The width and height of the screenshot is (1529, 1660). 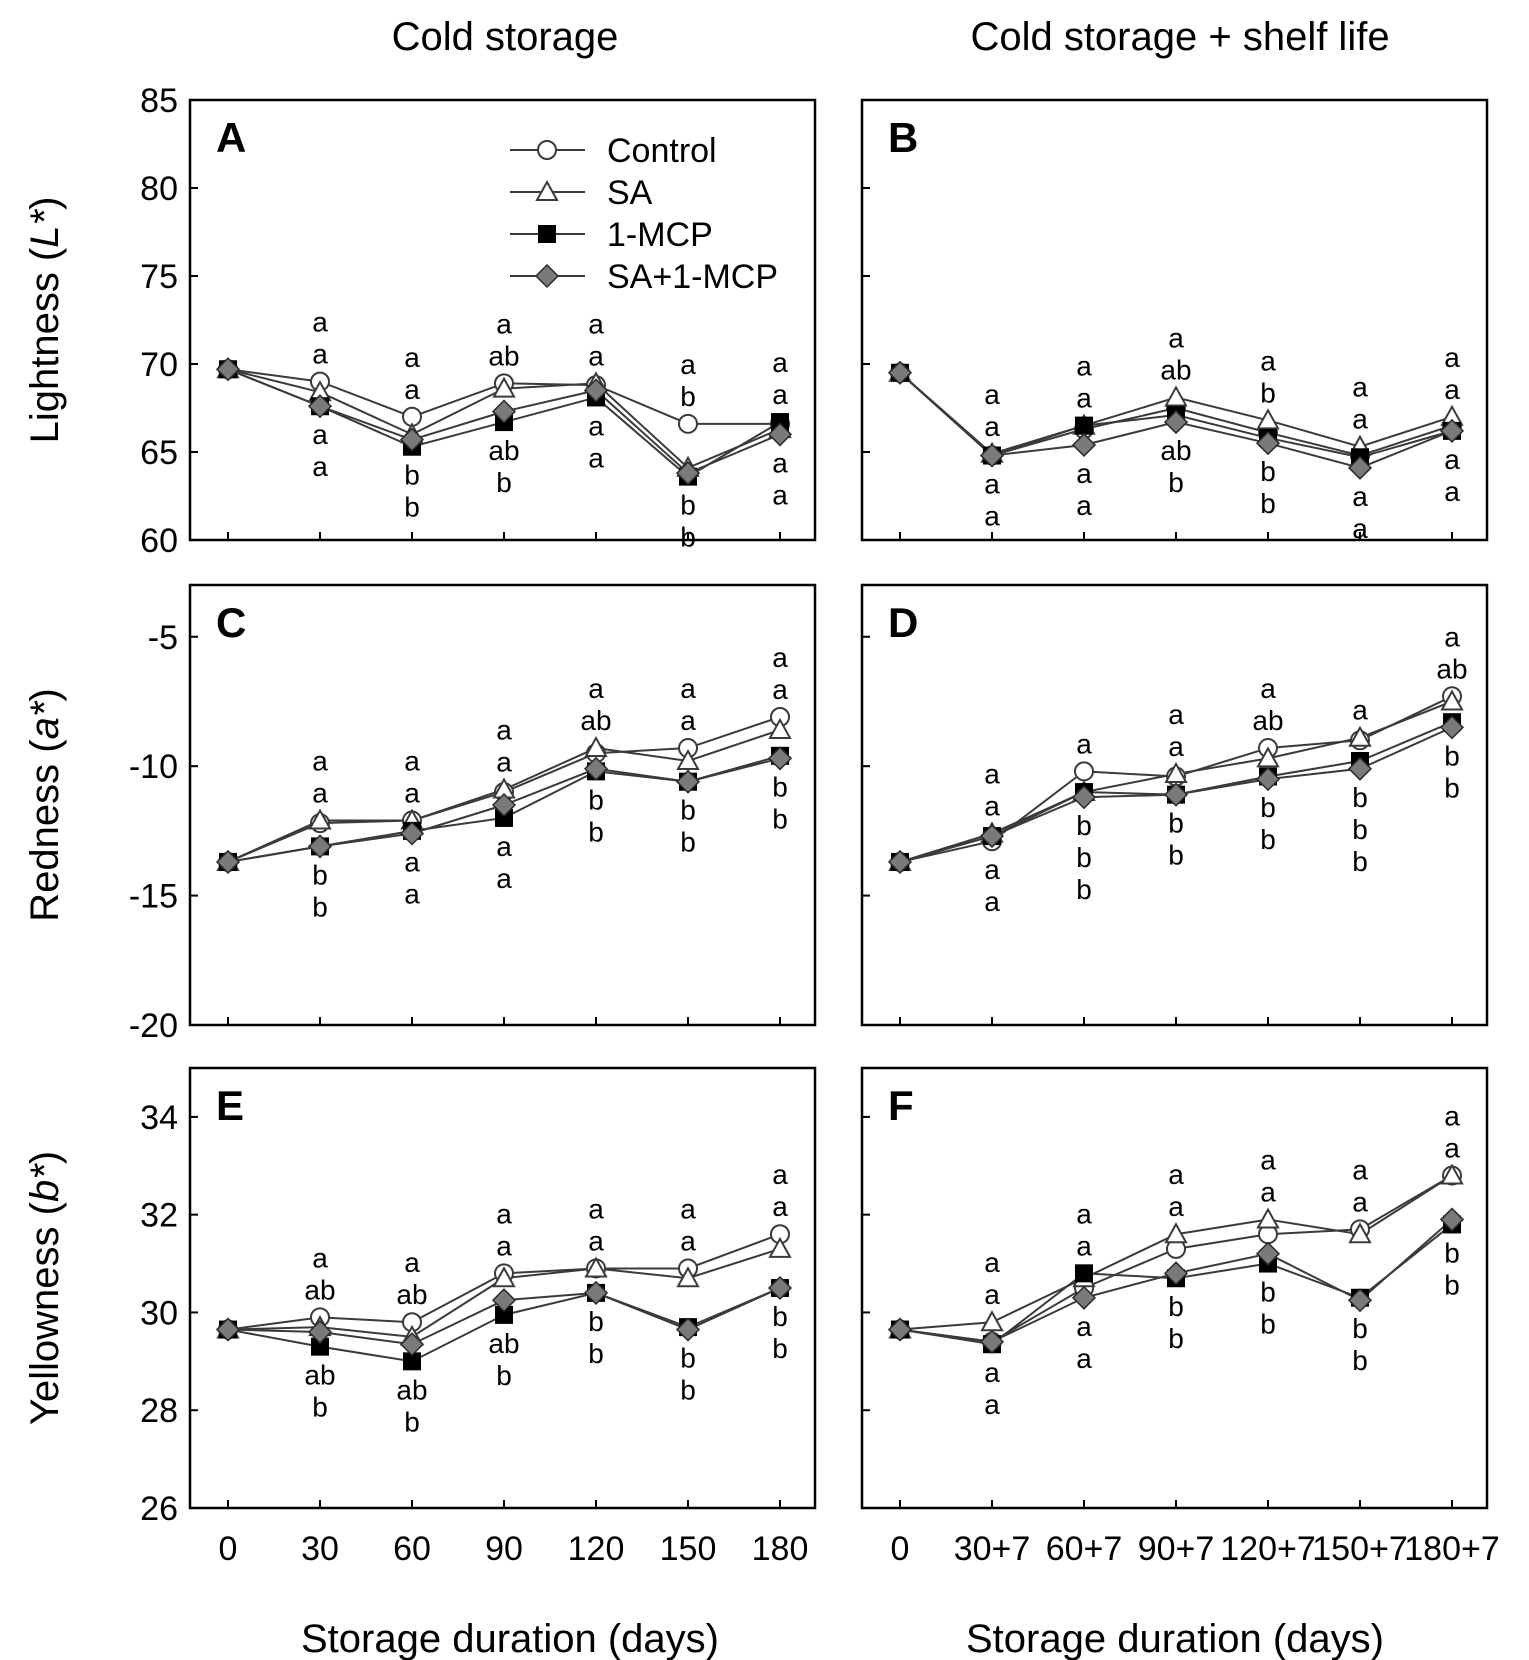 What do you see at coordinates (1360, 496) in the screenshot?
I see `panel-b-letter-below-4-0: a` at bounding box center [1360, 496].